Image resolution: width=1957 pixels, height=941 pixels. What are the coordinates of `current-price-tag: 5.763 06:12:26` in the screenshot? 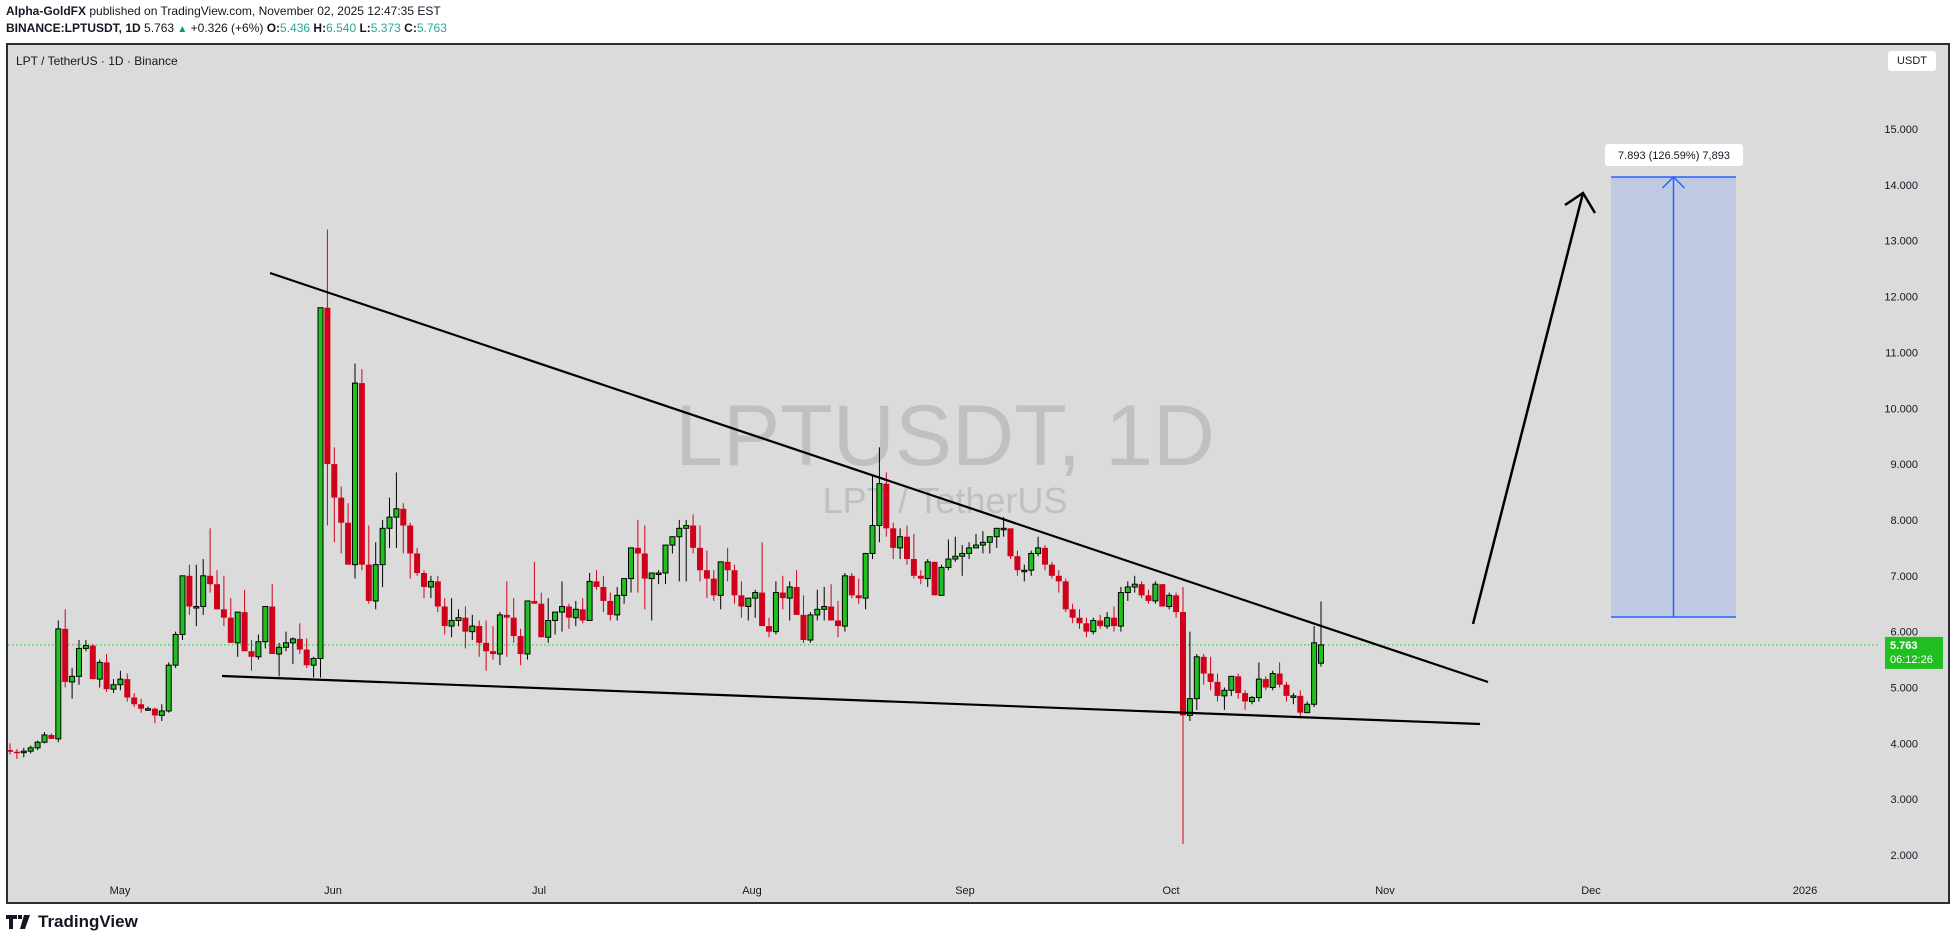 It's located at (1914, 652).